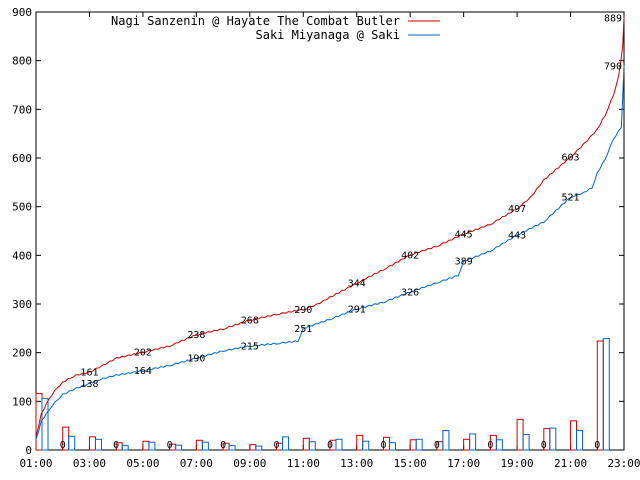 This screenshot has height=480, width=640. Describe the element at coordinates (22, 12) in the screenshot. I see `y-tick-label: 900` at that location.